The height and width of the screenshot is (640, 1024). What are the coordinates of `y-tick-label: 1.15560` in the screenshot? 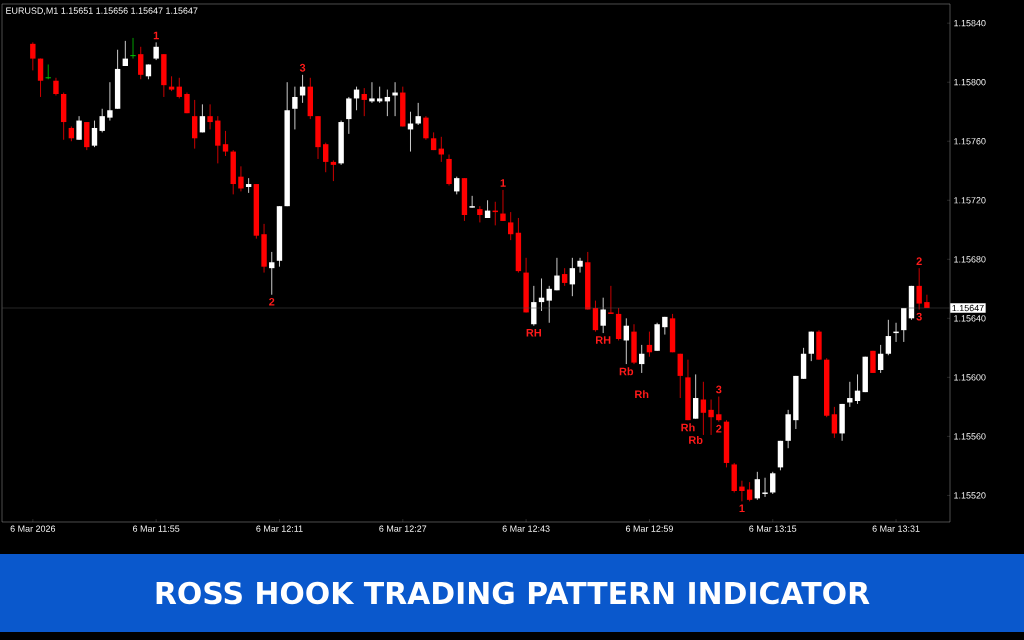 It's located at (970, 436).